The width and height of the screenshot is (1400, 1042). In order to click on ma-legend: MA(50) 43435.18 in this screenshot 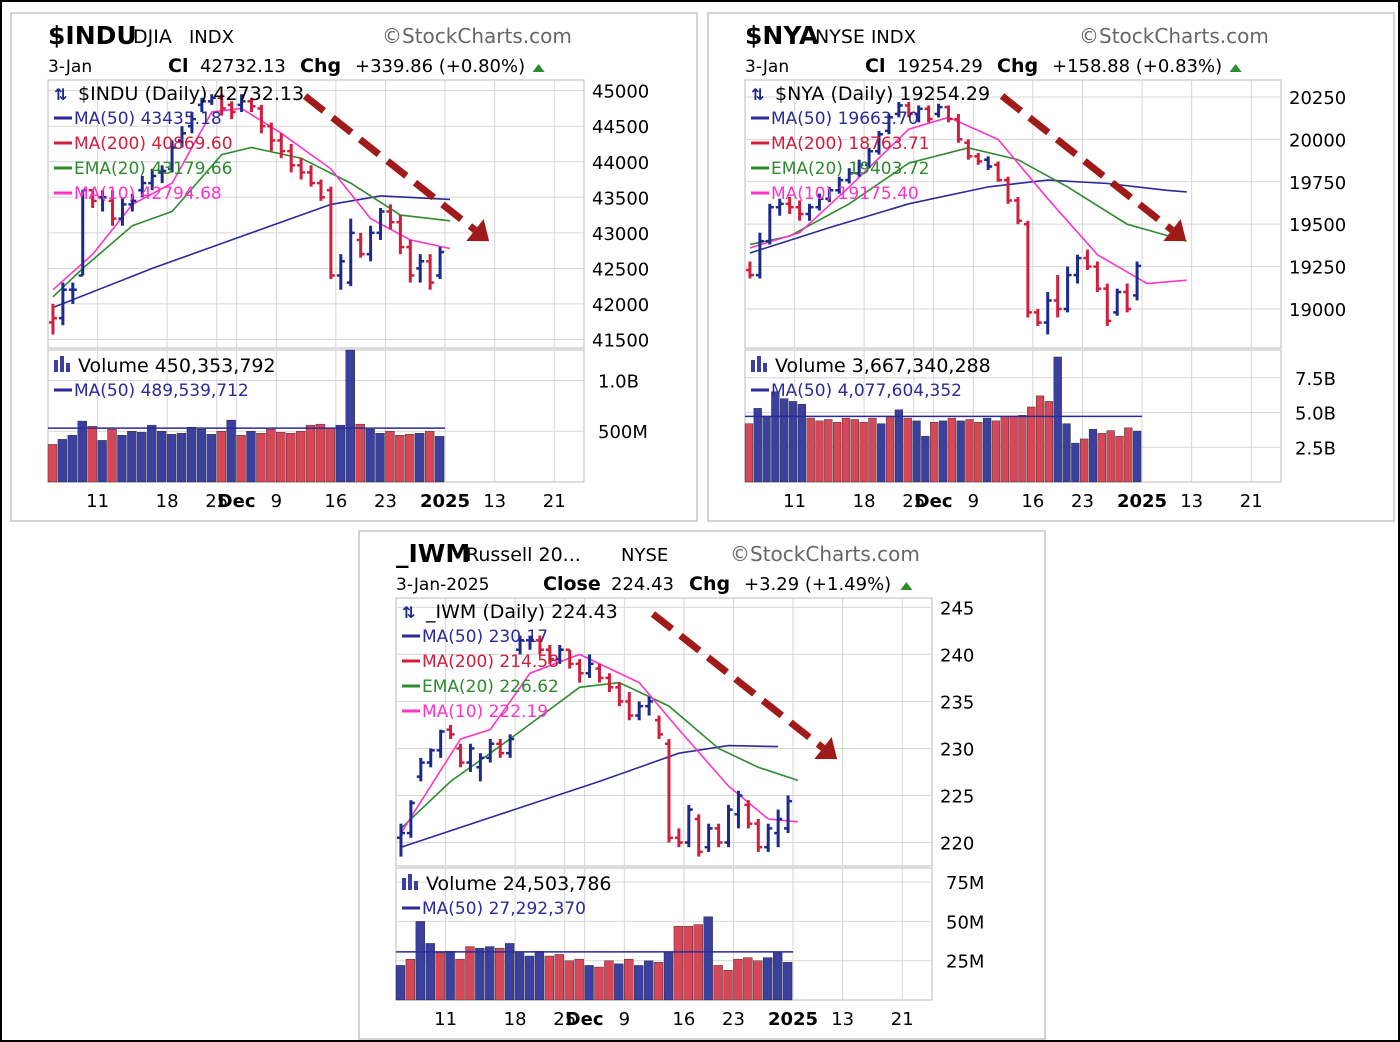, I will do `click(148, 119)`.